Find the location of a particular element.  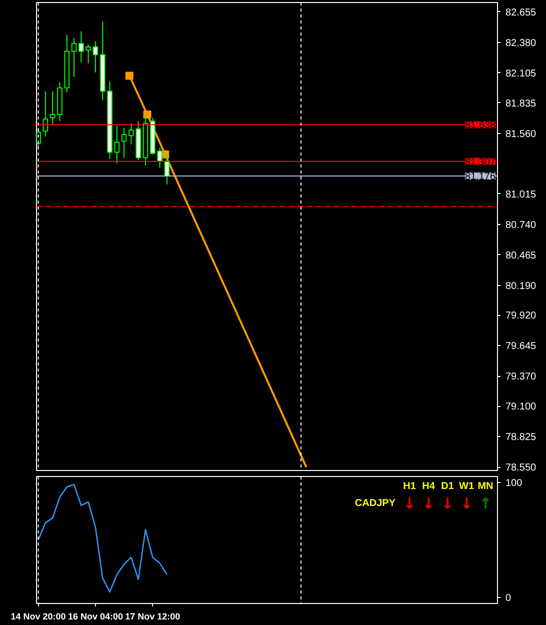

annotation: MN is located at coordinates (486, 486).